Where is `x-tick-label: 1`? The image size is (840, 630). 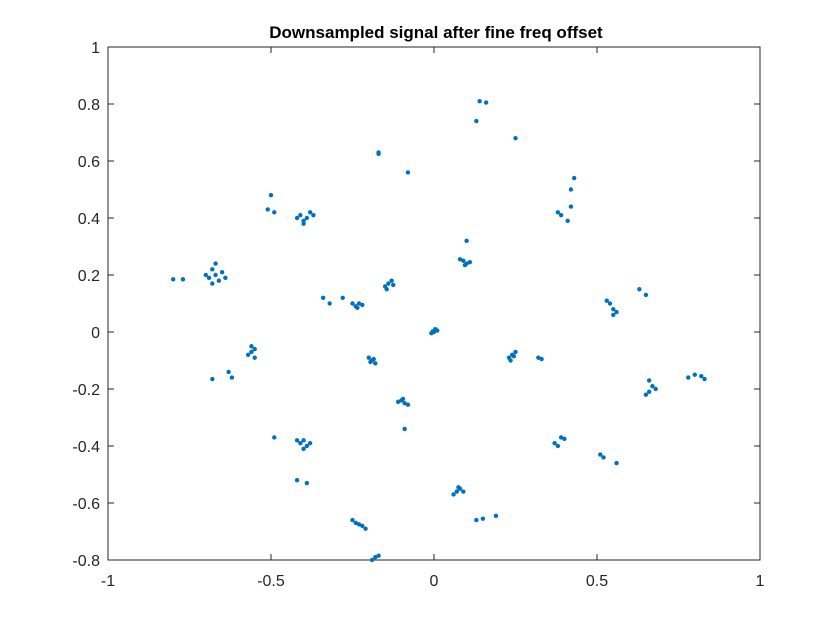 x-tick-label: 1 is located at coordinates (760, 581).